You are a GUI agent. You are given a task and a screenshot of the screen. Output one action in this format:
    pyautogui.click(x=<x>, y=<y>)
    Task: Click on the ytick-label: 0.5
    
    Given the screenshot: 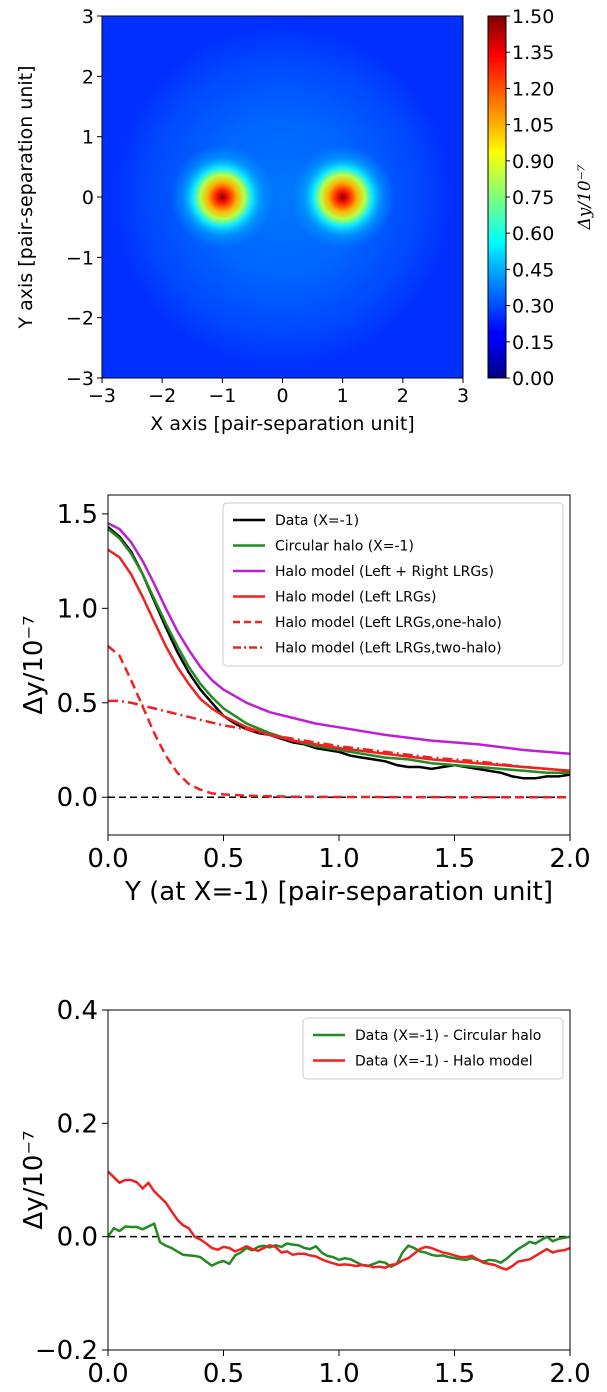 What is the action you would take?
    pyautogui.click(x=77, y=704)
    